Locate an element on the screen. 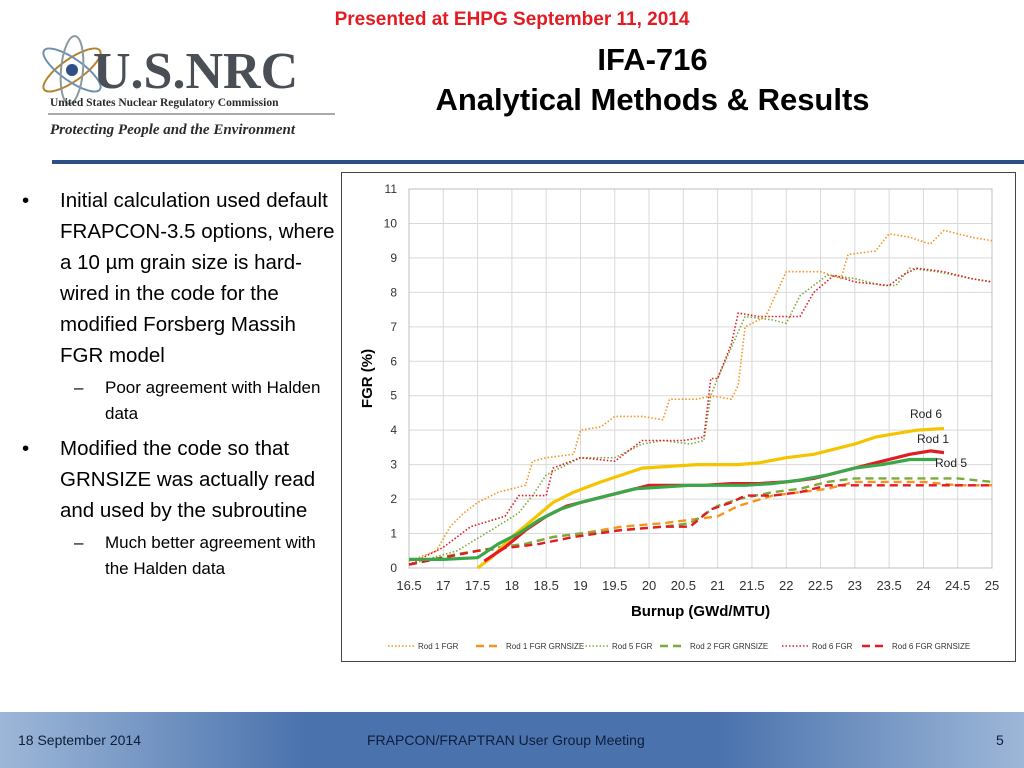 The image size is (1024, 768). footer-date: 18 September 2014 is located at coordinates (79, 740).